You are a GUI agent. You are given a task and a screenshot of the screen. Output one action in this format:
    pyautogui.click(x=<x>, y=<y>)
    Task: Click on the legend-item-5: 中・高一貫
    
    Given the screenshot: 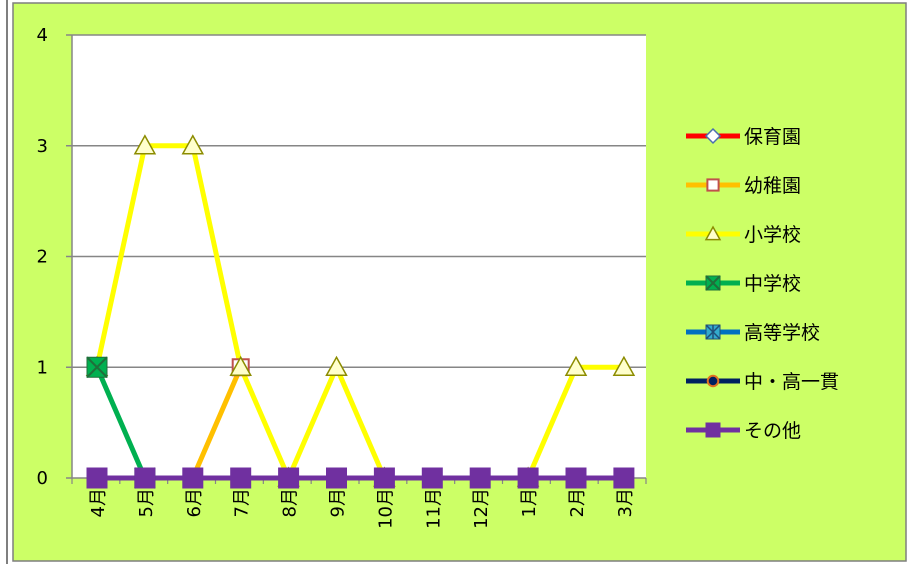 What is the action you would take?
    pyautogui.click(x=762, y=382)
    